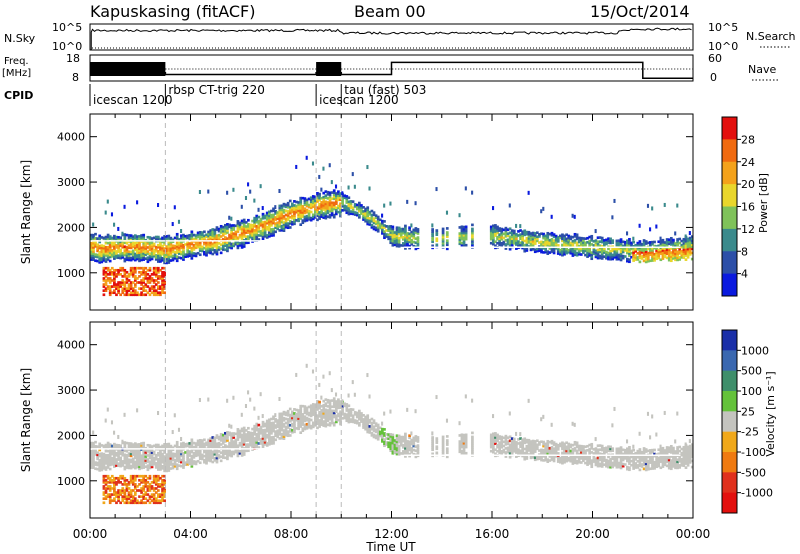  I want to click on nave-label: Nave, so click(762, 69).